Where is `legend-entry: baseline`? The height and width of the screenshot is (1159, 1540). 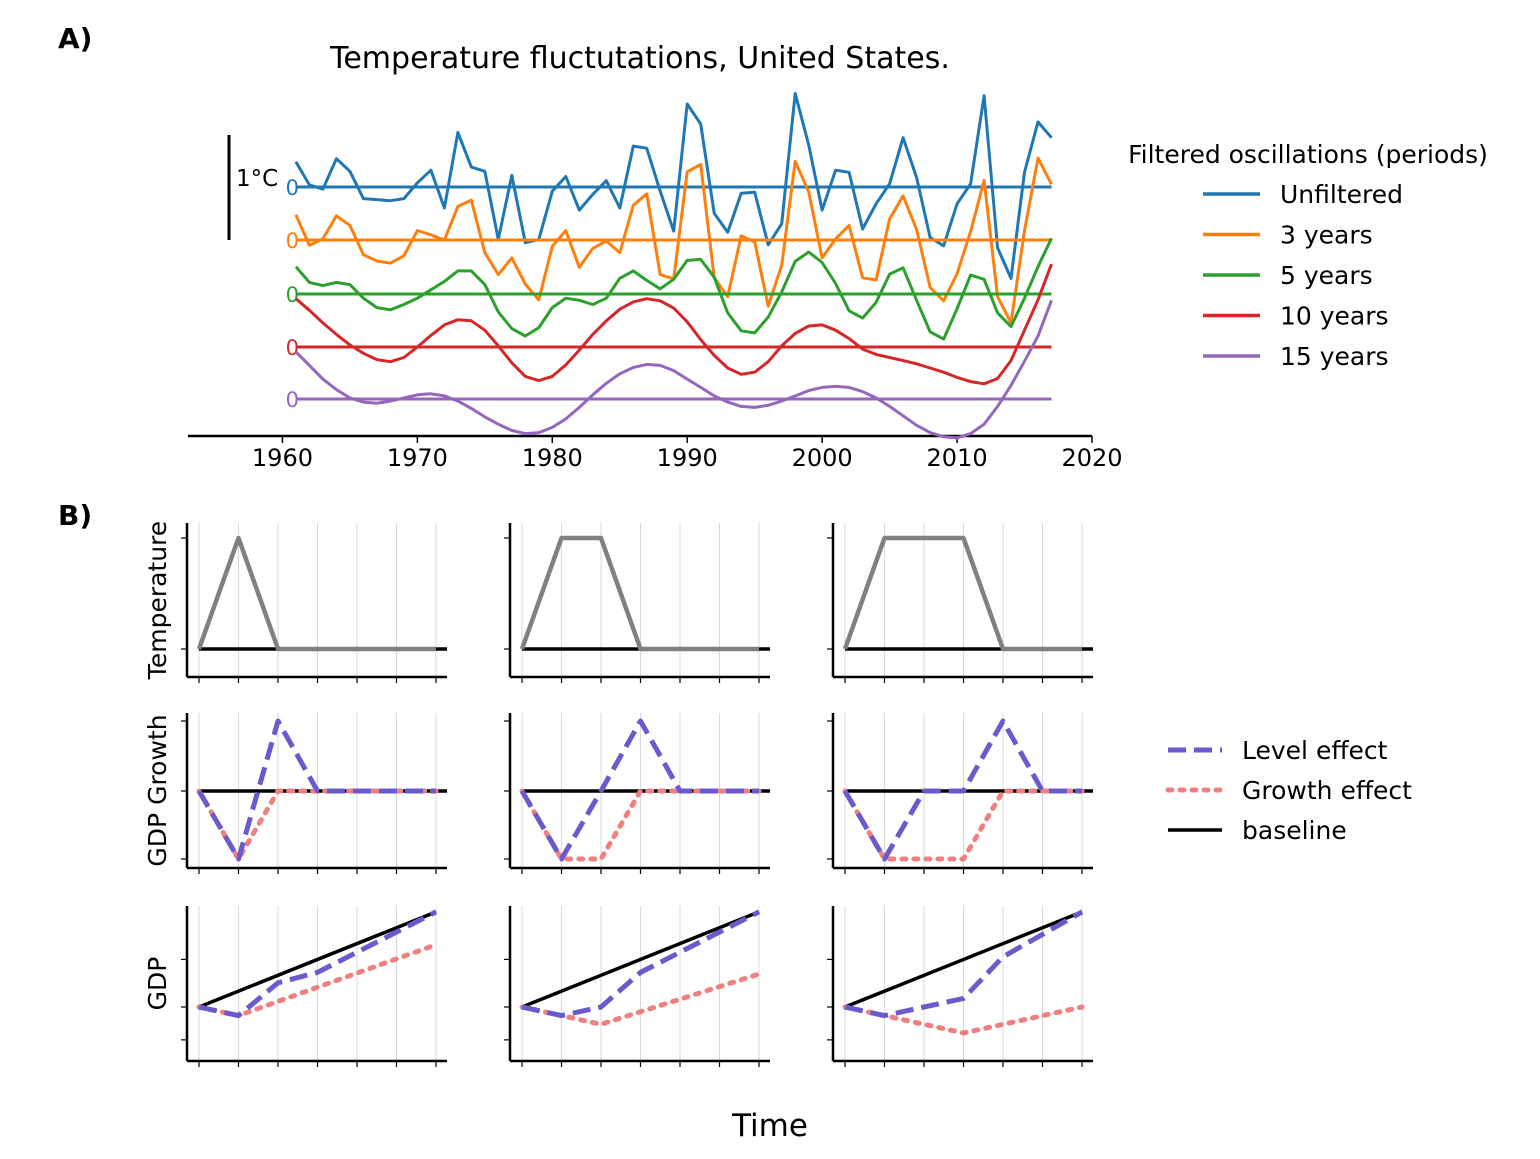
legend-entry: baseline is located at coordinates (1294, 830).